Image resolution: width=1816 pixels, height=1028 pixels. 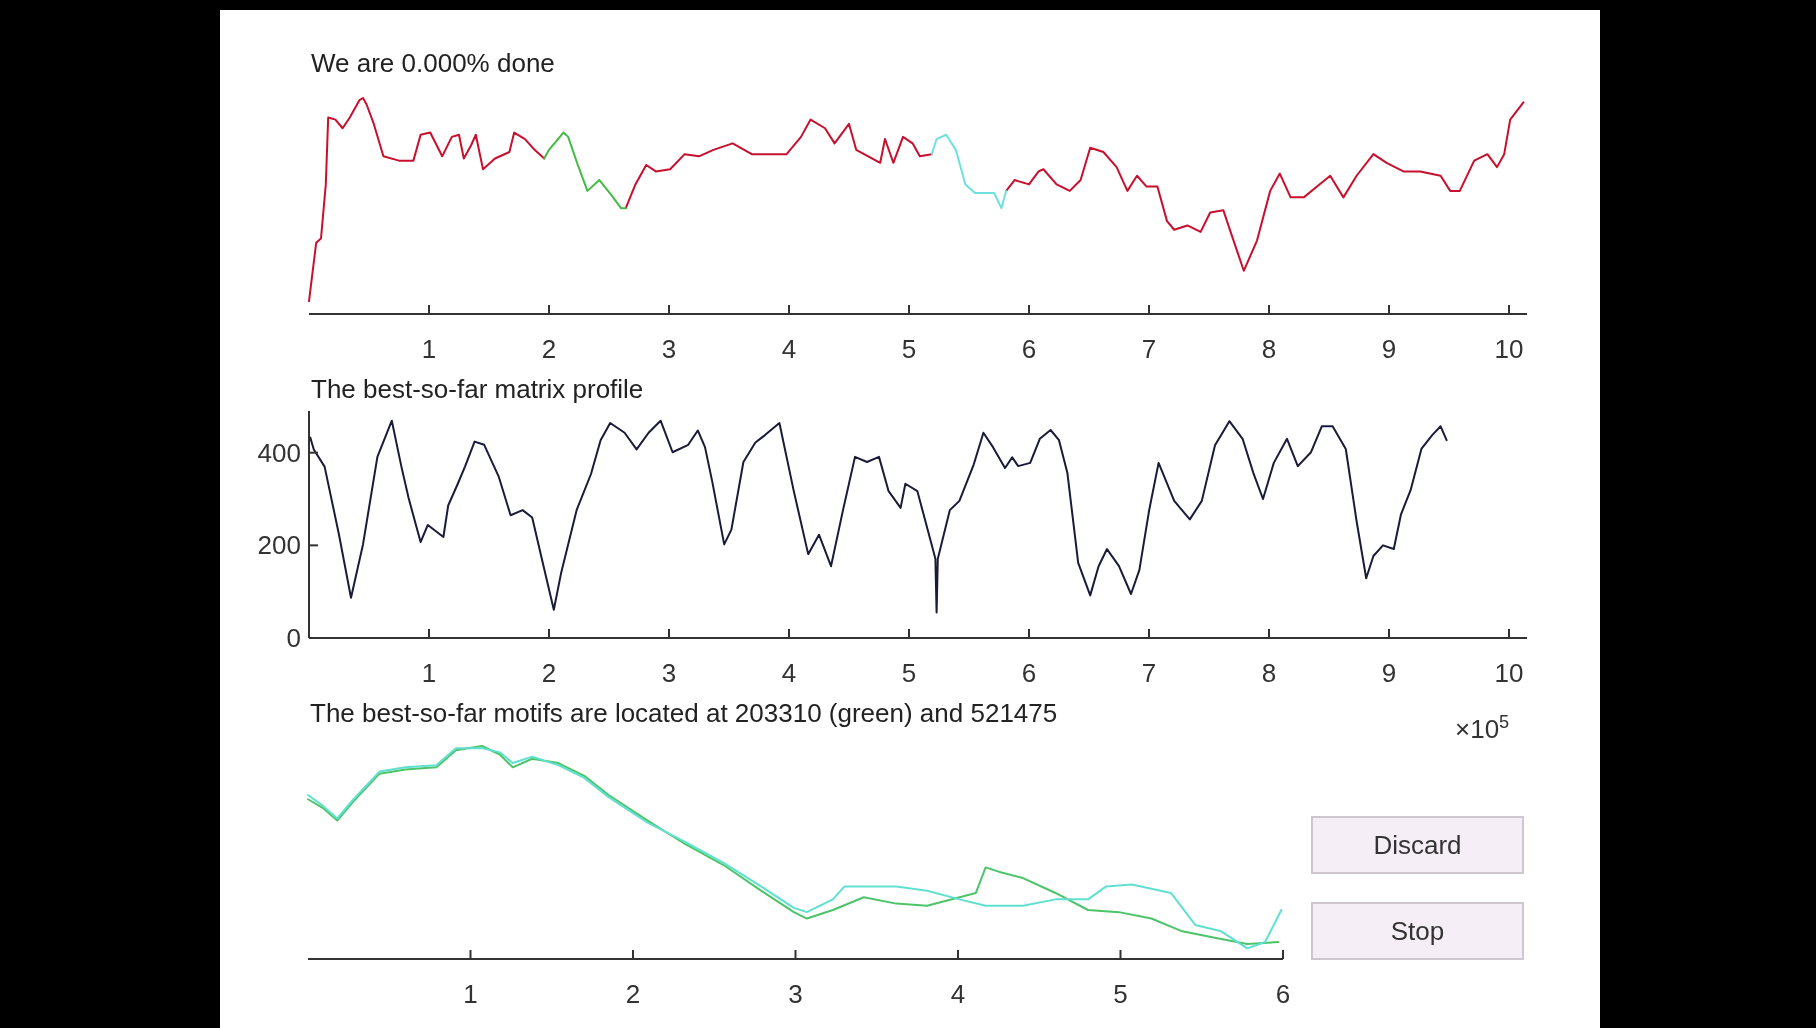 I want to click on y-tick-label: 0, so click(x=293, y=638).